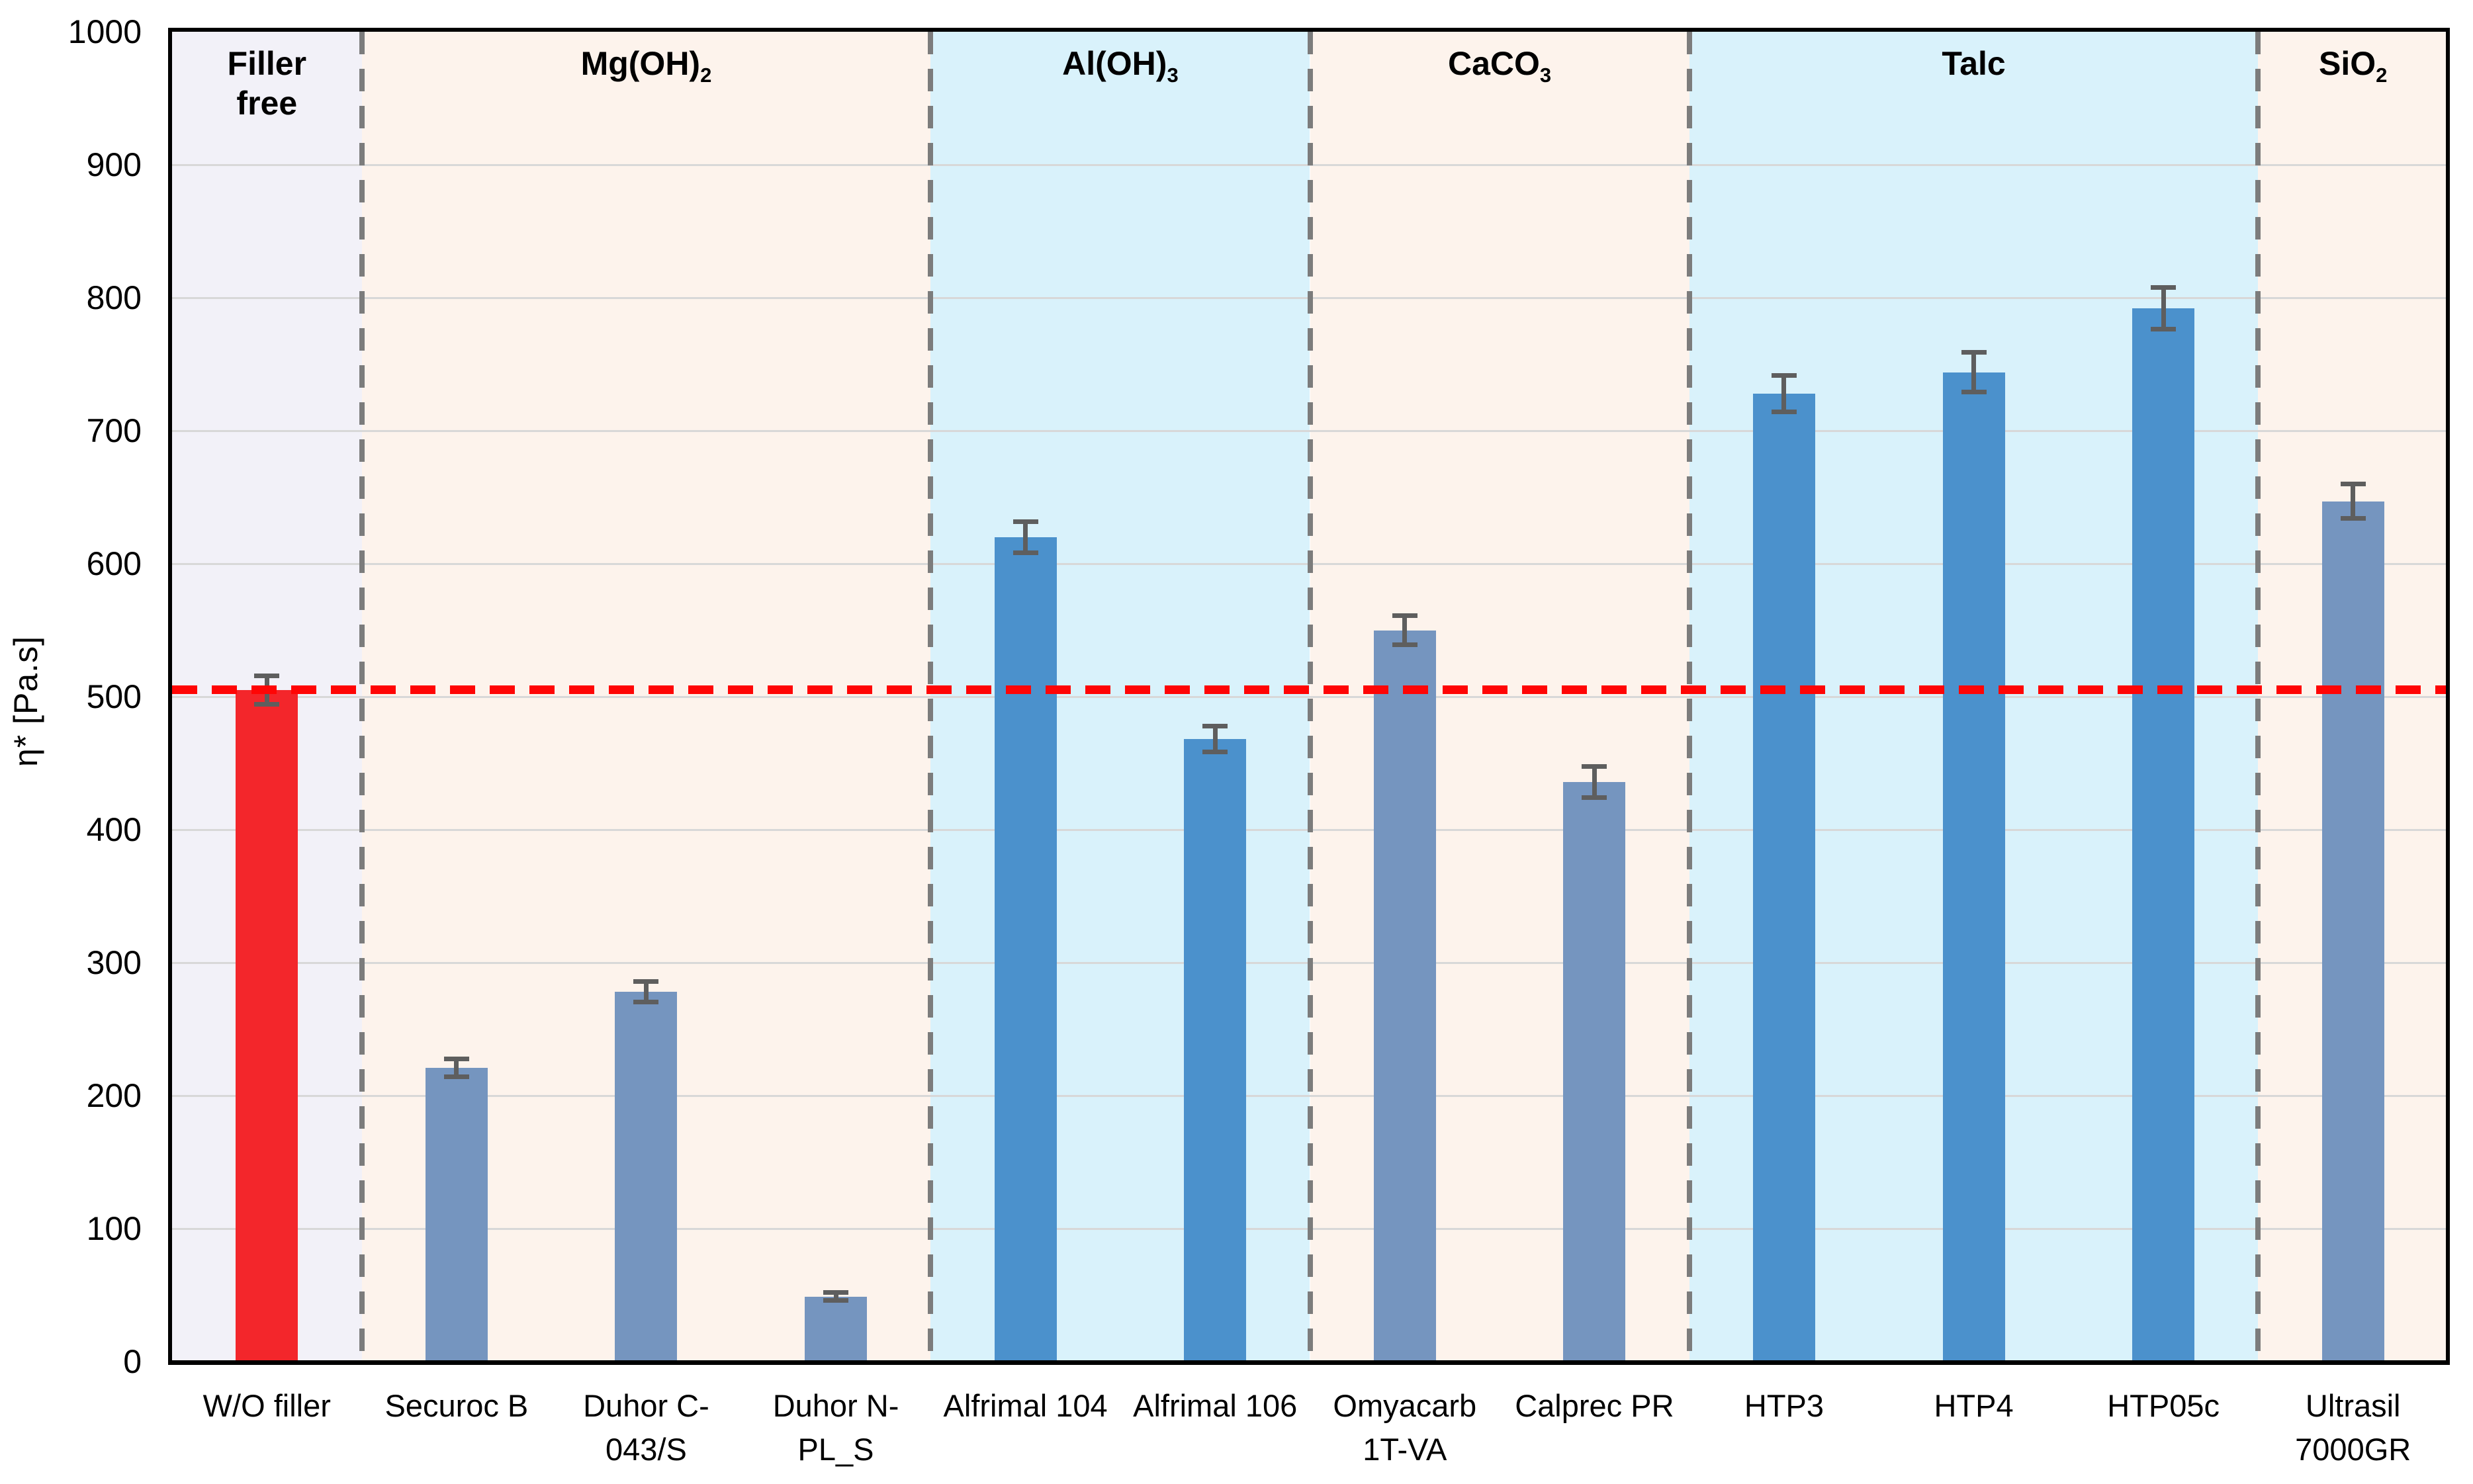 This screenshot has width=2473, height=1484. What do you see at coordinates (114, 1228) in the screenshot?
I see `y-tick-label: 100` at bounding box center [114, 1228].